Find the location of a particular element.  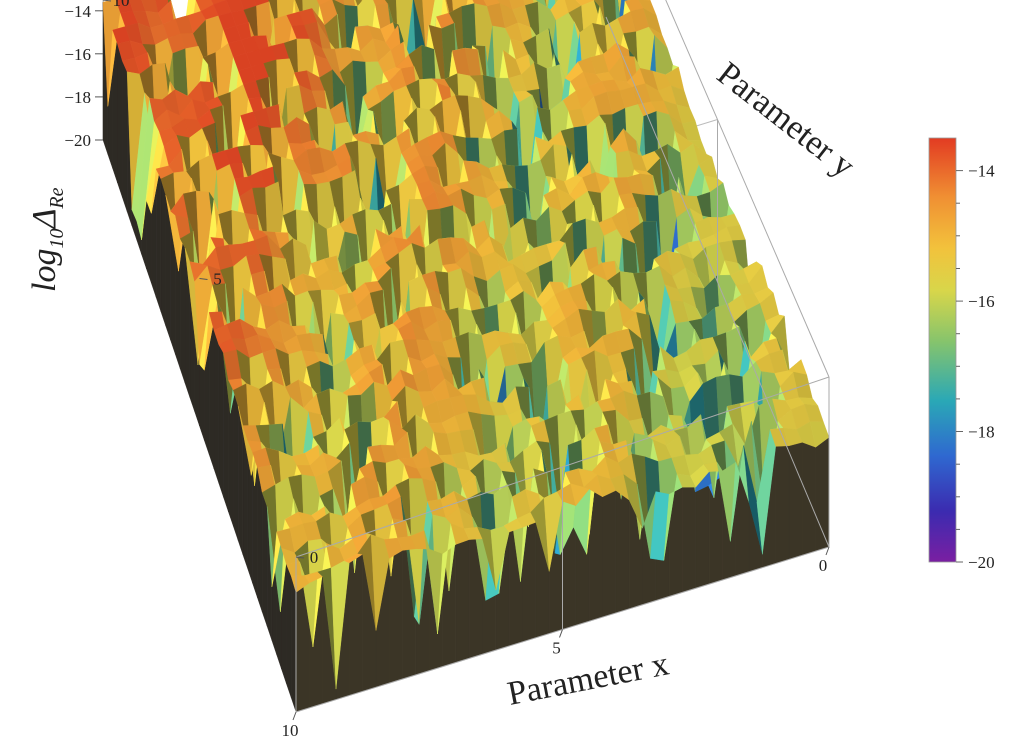

colorbar-ticks: −20 −18 −16 −14 is located at coordinates (975, 367).